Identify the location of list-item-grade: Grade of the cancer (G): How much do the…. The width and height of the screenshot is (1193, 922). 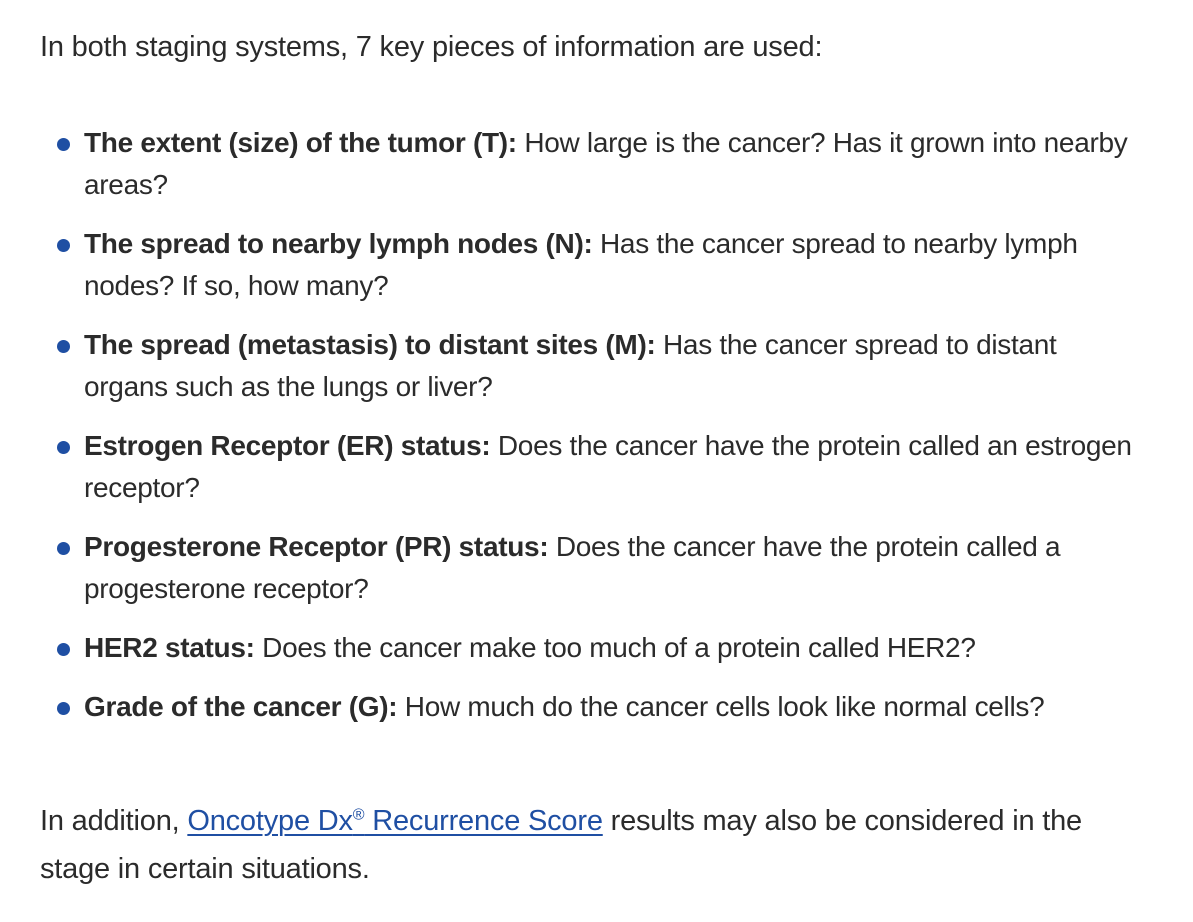
(596, 707).